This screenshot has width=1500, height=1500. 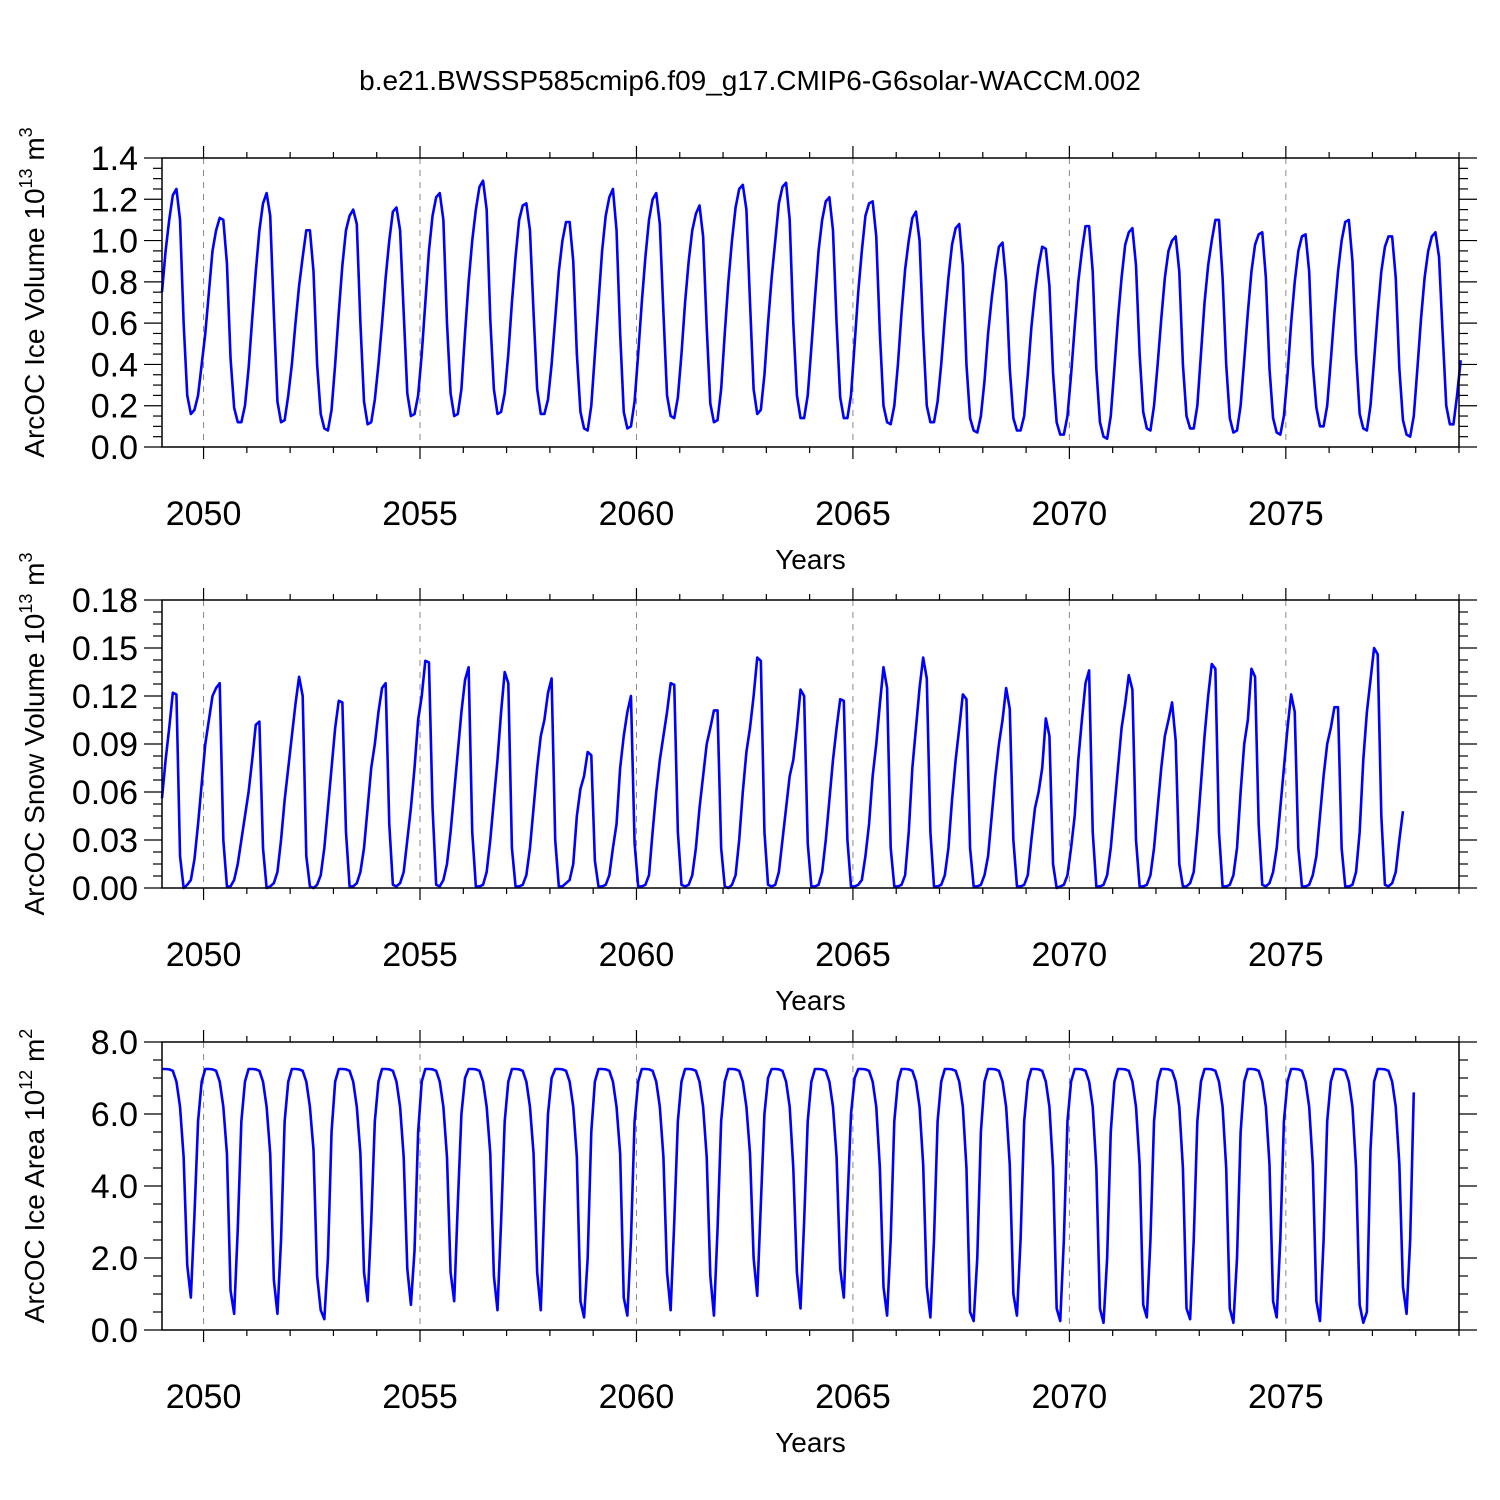 What do you see at coordinates (114, 1187) in the screenshot?
I see `y-tick-label: 4.0` at bounding box center [114, 1187].